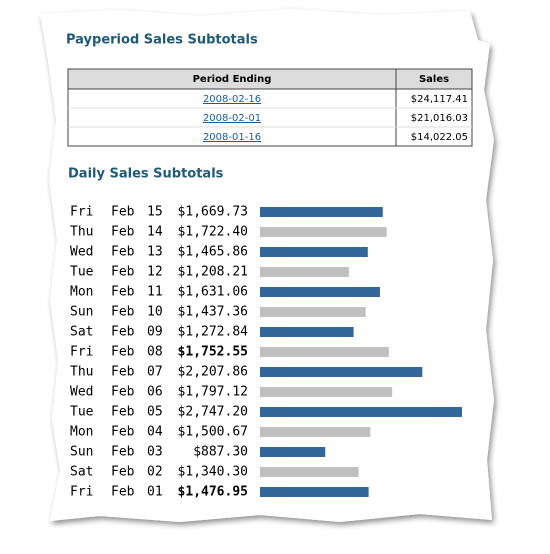 The image size is (550, 554). What do you see at coordinates (213, 372) in the screenshot?
I see `amount: $2,207.86` at bounding box center [213, 372].